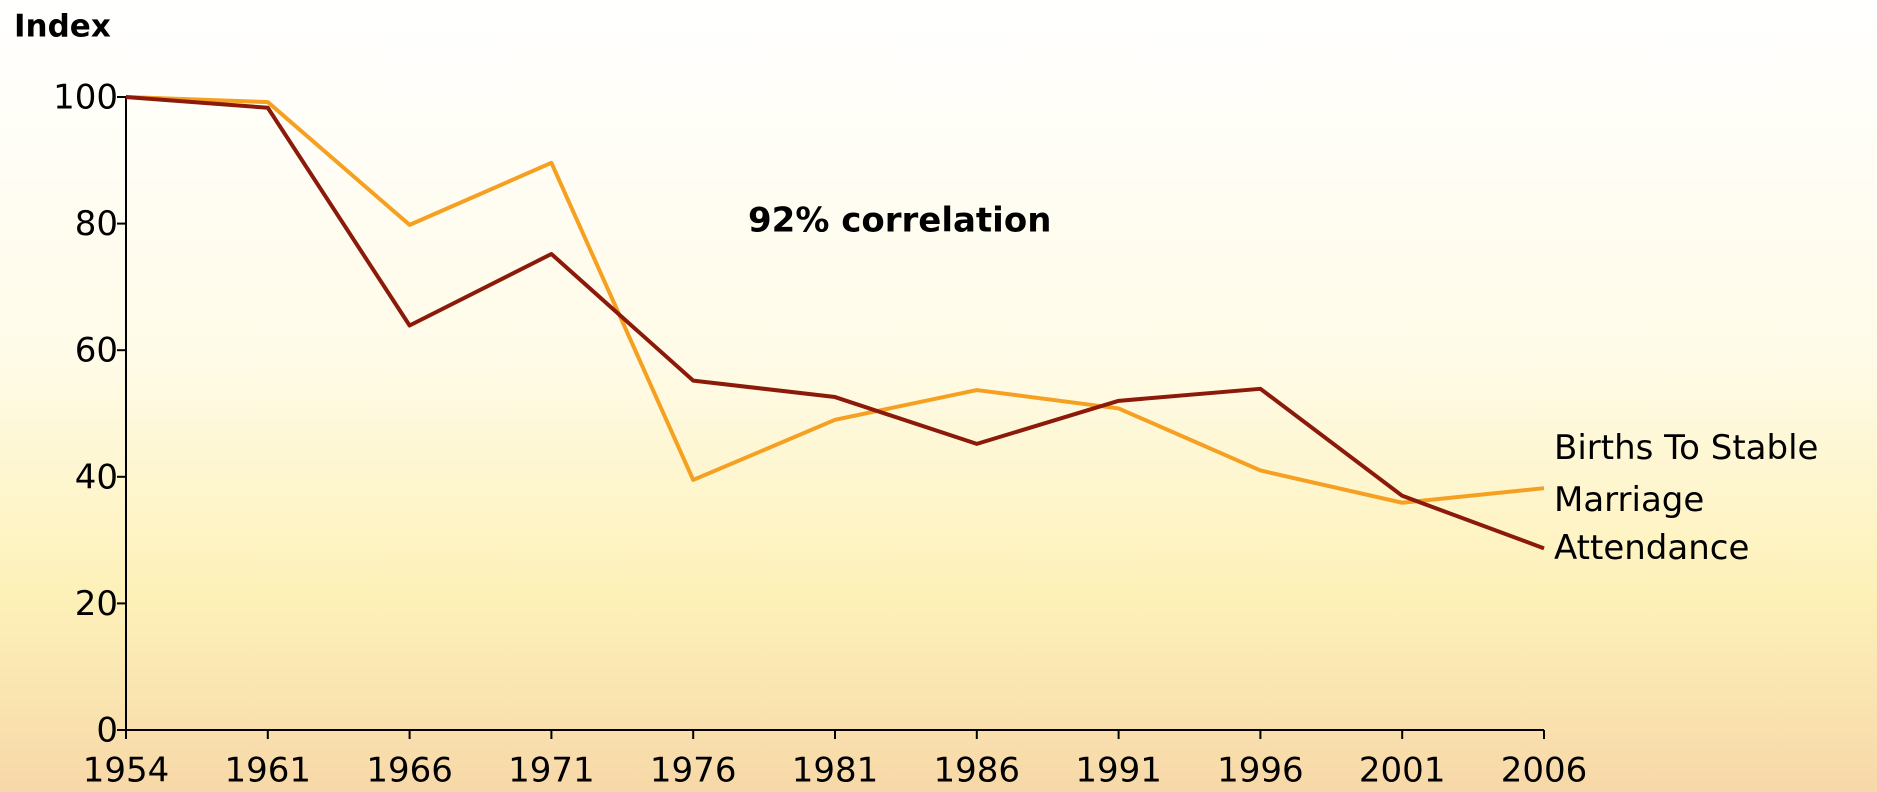 Image resolution: width=1877 pixels, height=792 pixels. What do you see at coordinates (96, 351) in the screenshot?
I see `y-tick-label: 60` at bounding box center [96, 351].